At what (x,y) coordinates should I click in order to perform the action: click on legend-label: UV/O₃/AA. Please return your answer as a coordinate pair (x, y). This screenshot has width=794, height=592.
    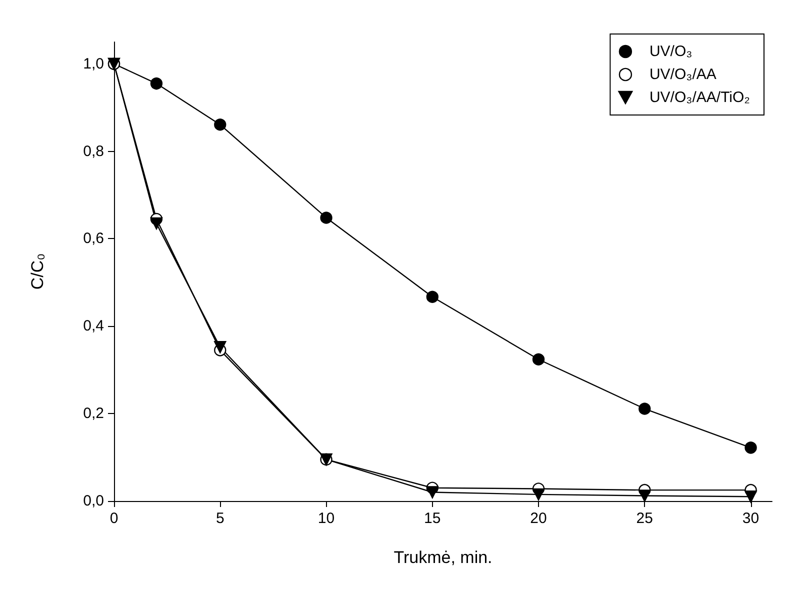
    Looking at the image, I should click on (682, 74).